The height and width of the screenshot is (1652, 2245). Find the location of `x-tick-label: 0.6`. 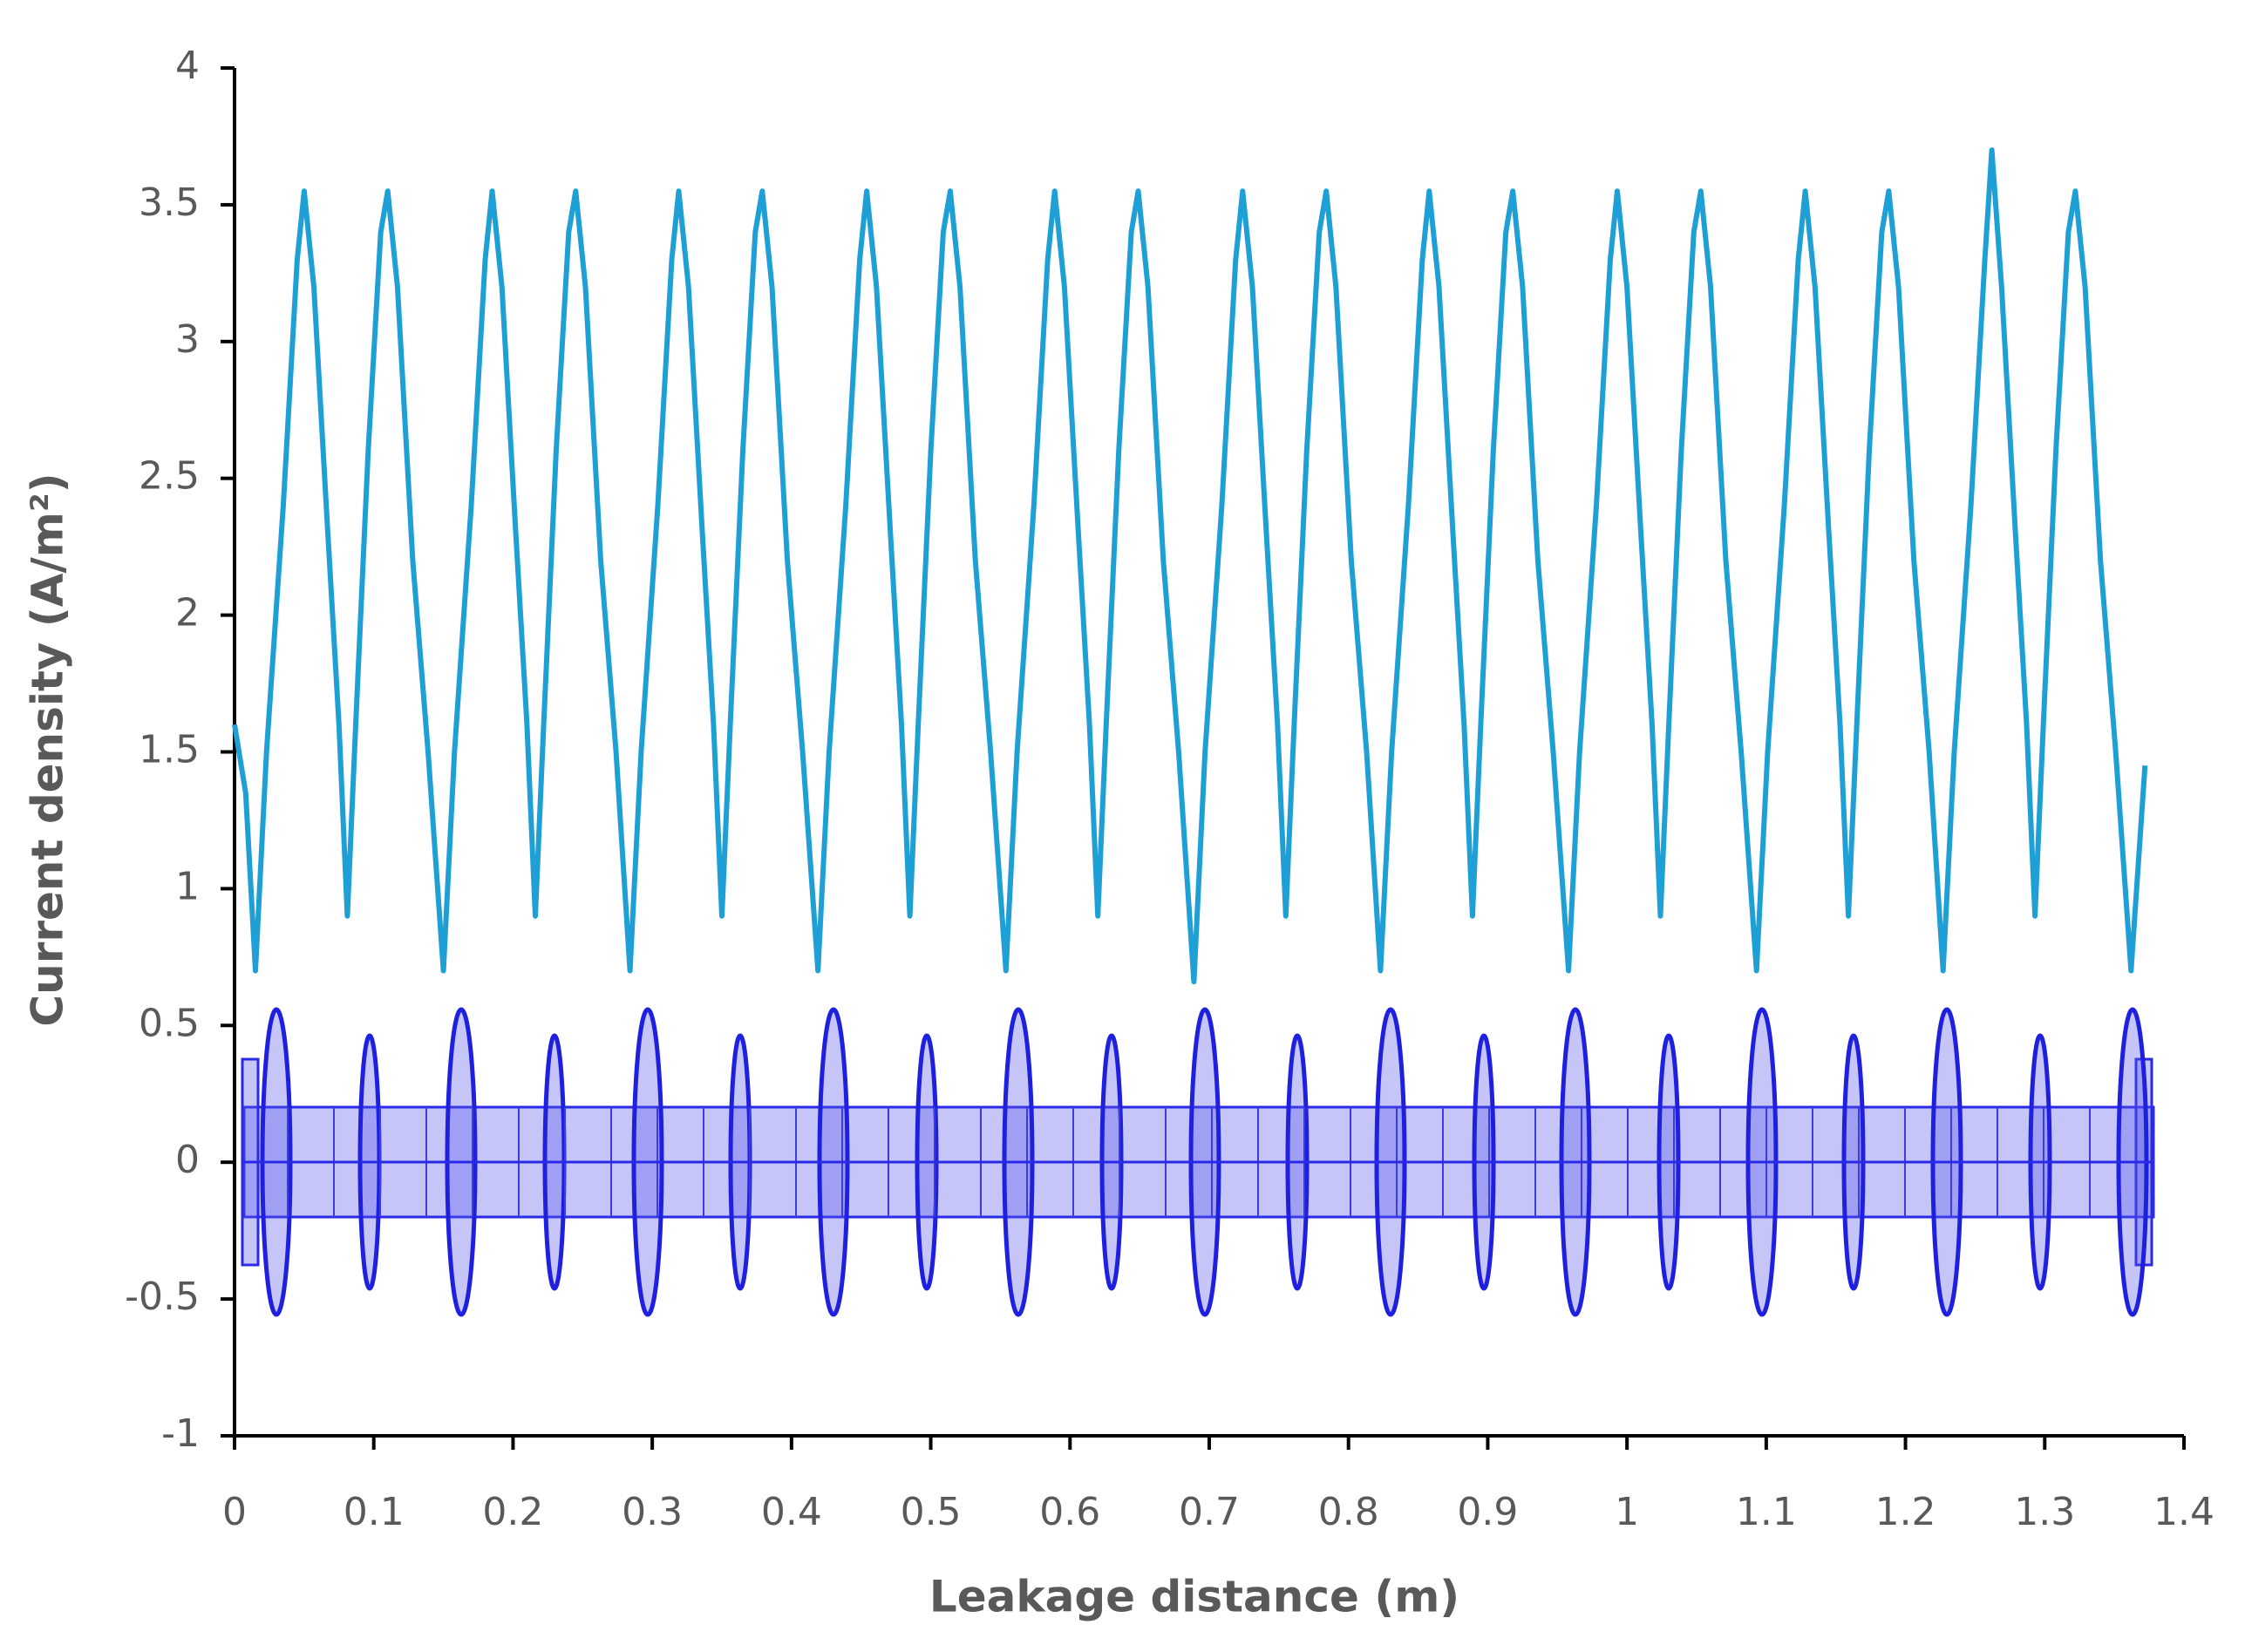

x-tick-label: 0.6 is located at coordinates (1069, 1512).